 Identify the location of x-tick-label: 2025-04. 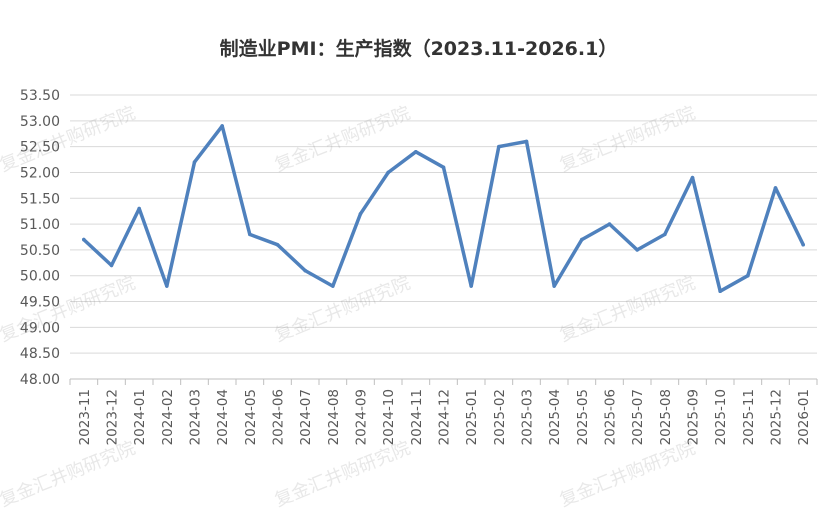
(555, 417).